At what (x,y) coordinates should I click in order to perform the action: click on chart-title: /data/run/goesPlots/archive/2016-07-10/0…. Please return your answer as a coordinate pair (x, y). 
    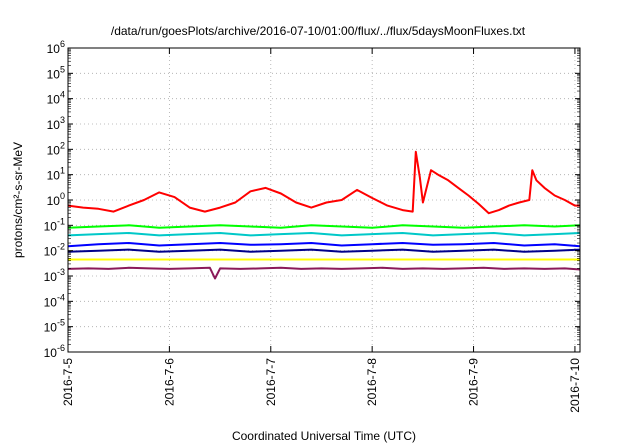
    Looking at the image, I should click on (318, 31).